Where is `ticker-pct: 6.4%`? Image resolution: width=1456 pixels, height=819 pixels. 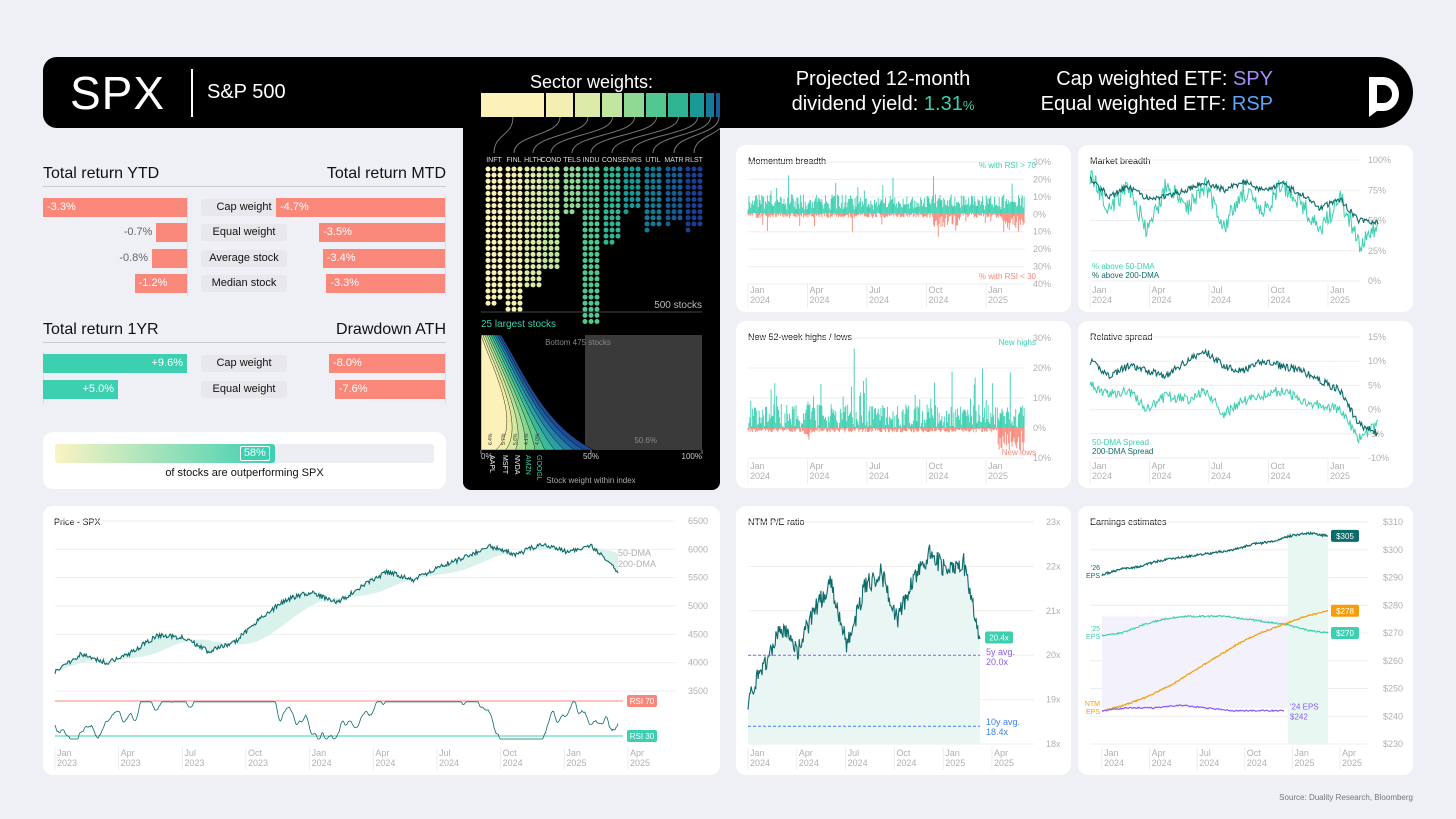
ticker-pct: 6.4% is located at coordinates (491, 439).